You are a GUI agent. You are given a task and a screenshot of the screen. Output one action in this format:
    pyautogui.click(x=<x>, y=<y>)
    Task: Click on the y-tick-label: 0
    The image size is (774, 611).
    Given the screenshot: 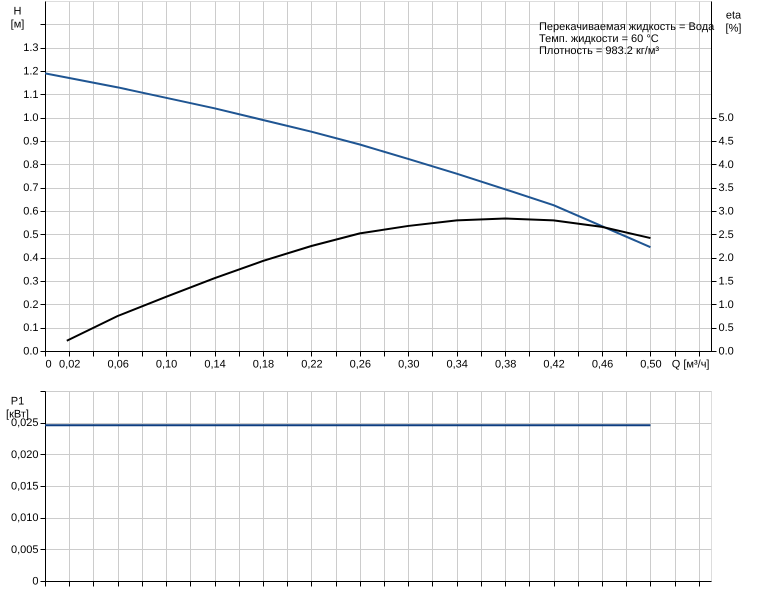 What is the action you would take?
    pyautogui.click(x=35, y=582)
    